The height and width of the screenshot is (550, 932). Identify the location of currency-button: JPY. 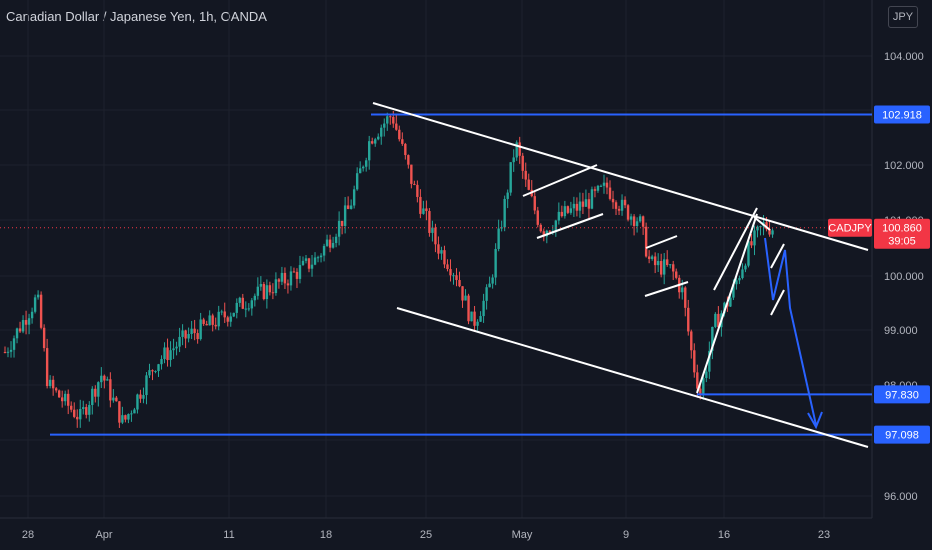
(903, 17).